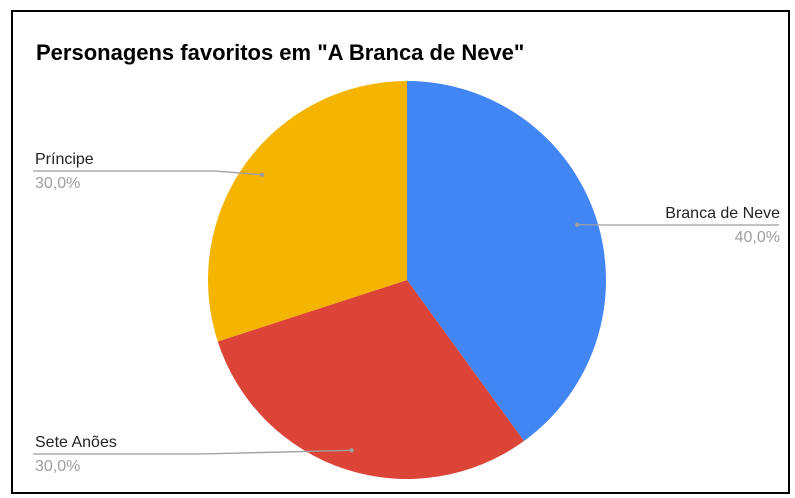  What do you see at coordinates (76, 442) in the screenshot?
I see `slice-label-sete-anoes: Sete Anões` at bounding box center [76, 442].